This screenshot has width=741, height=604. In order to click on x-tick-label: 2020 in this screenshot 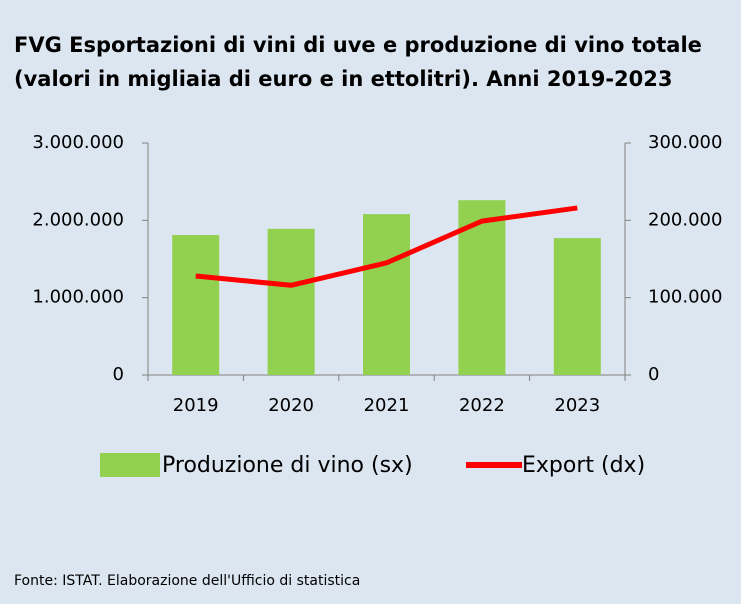, I will do `click(291, 405)`.